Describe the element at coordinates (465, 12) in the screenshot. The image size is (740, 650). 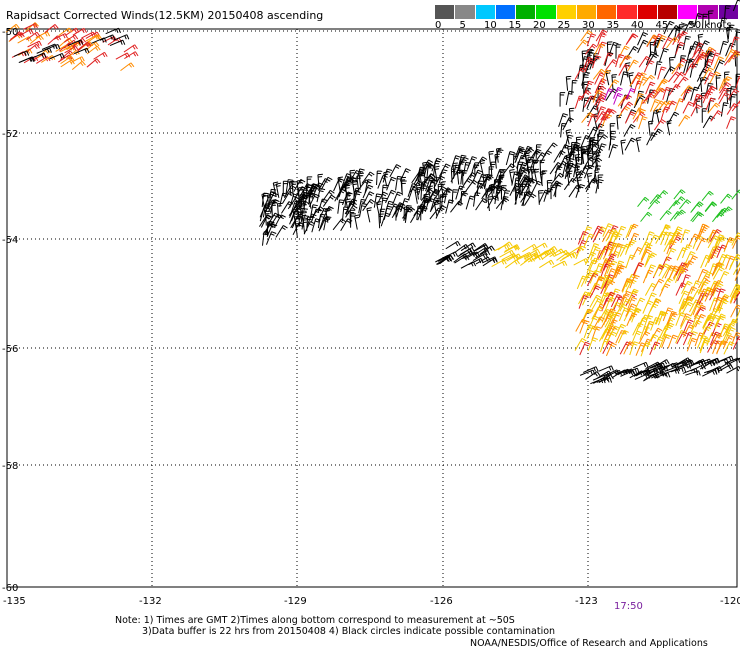
I see `legend-swatch` at that location.